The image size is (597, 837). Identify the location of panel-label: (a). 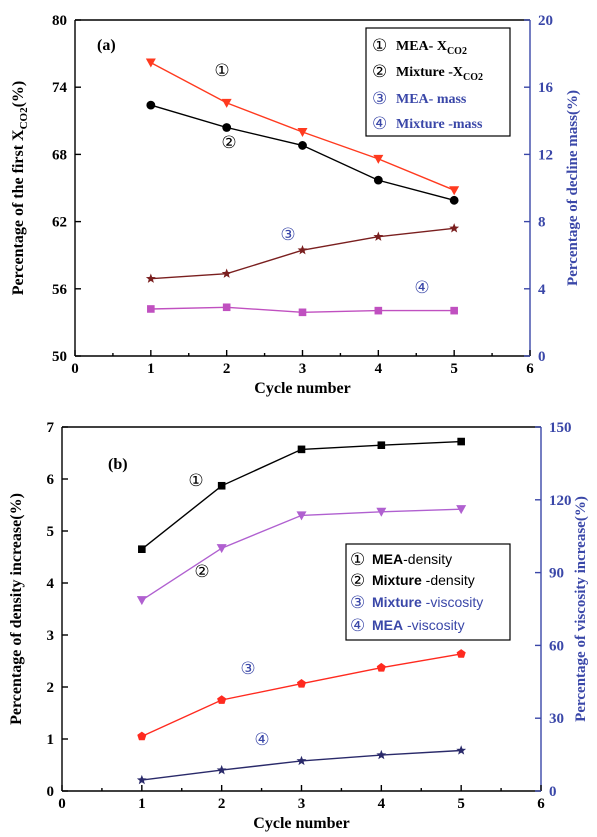
(106, 45).